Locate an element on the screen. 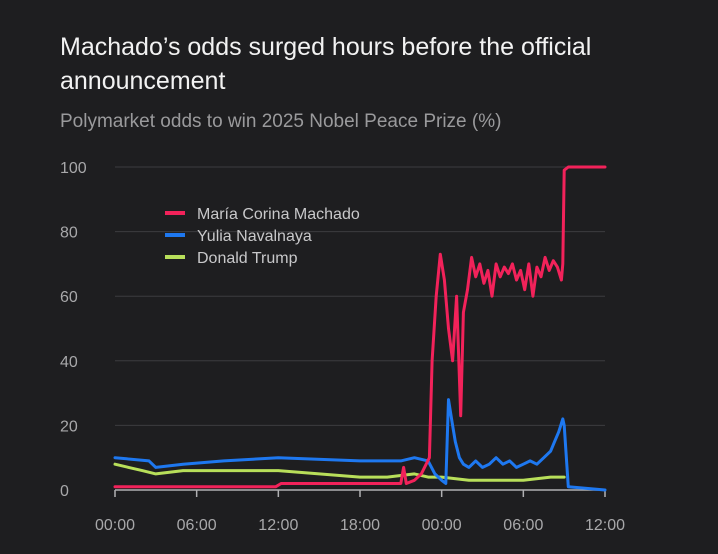  y-tick-label: 60 is located at coordinates (69, 297).